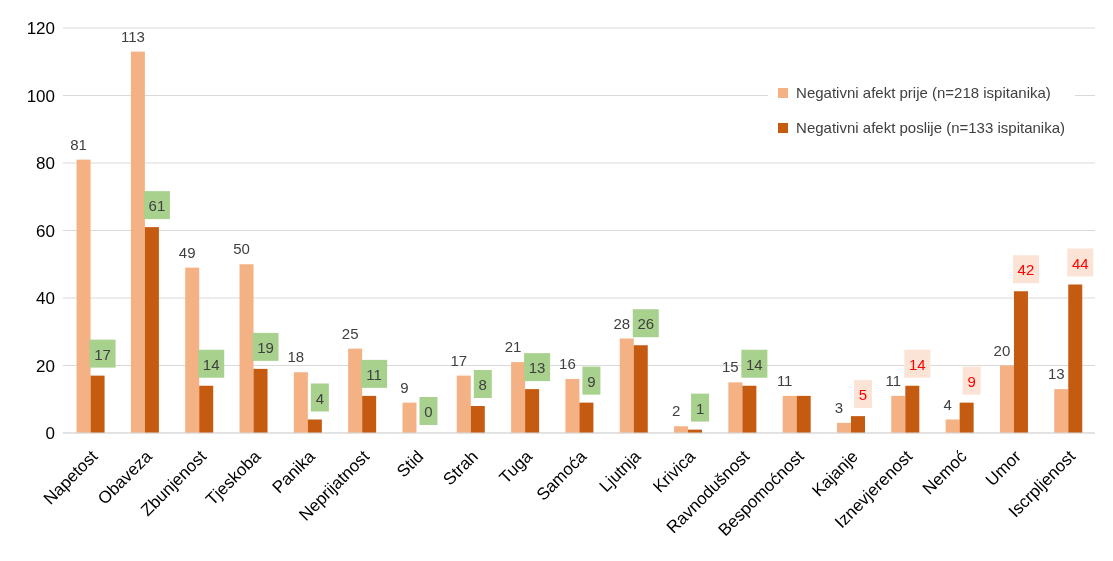 This screenshot has width=1113, height=561. I want to click on data-label: 113, so click(132, 36).